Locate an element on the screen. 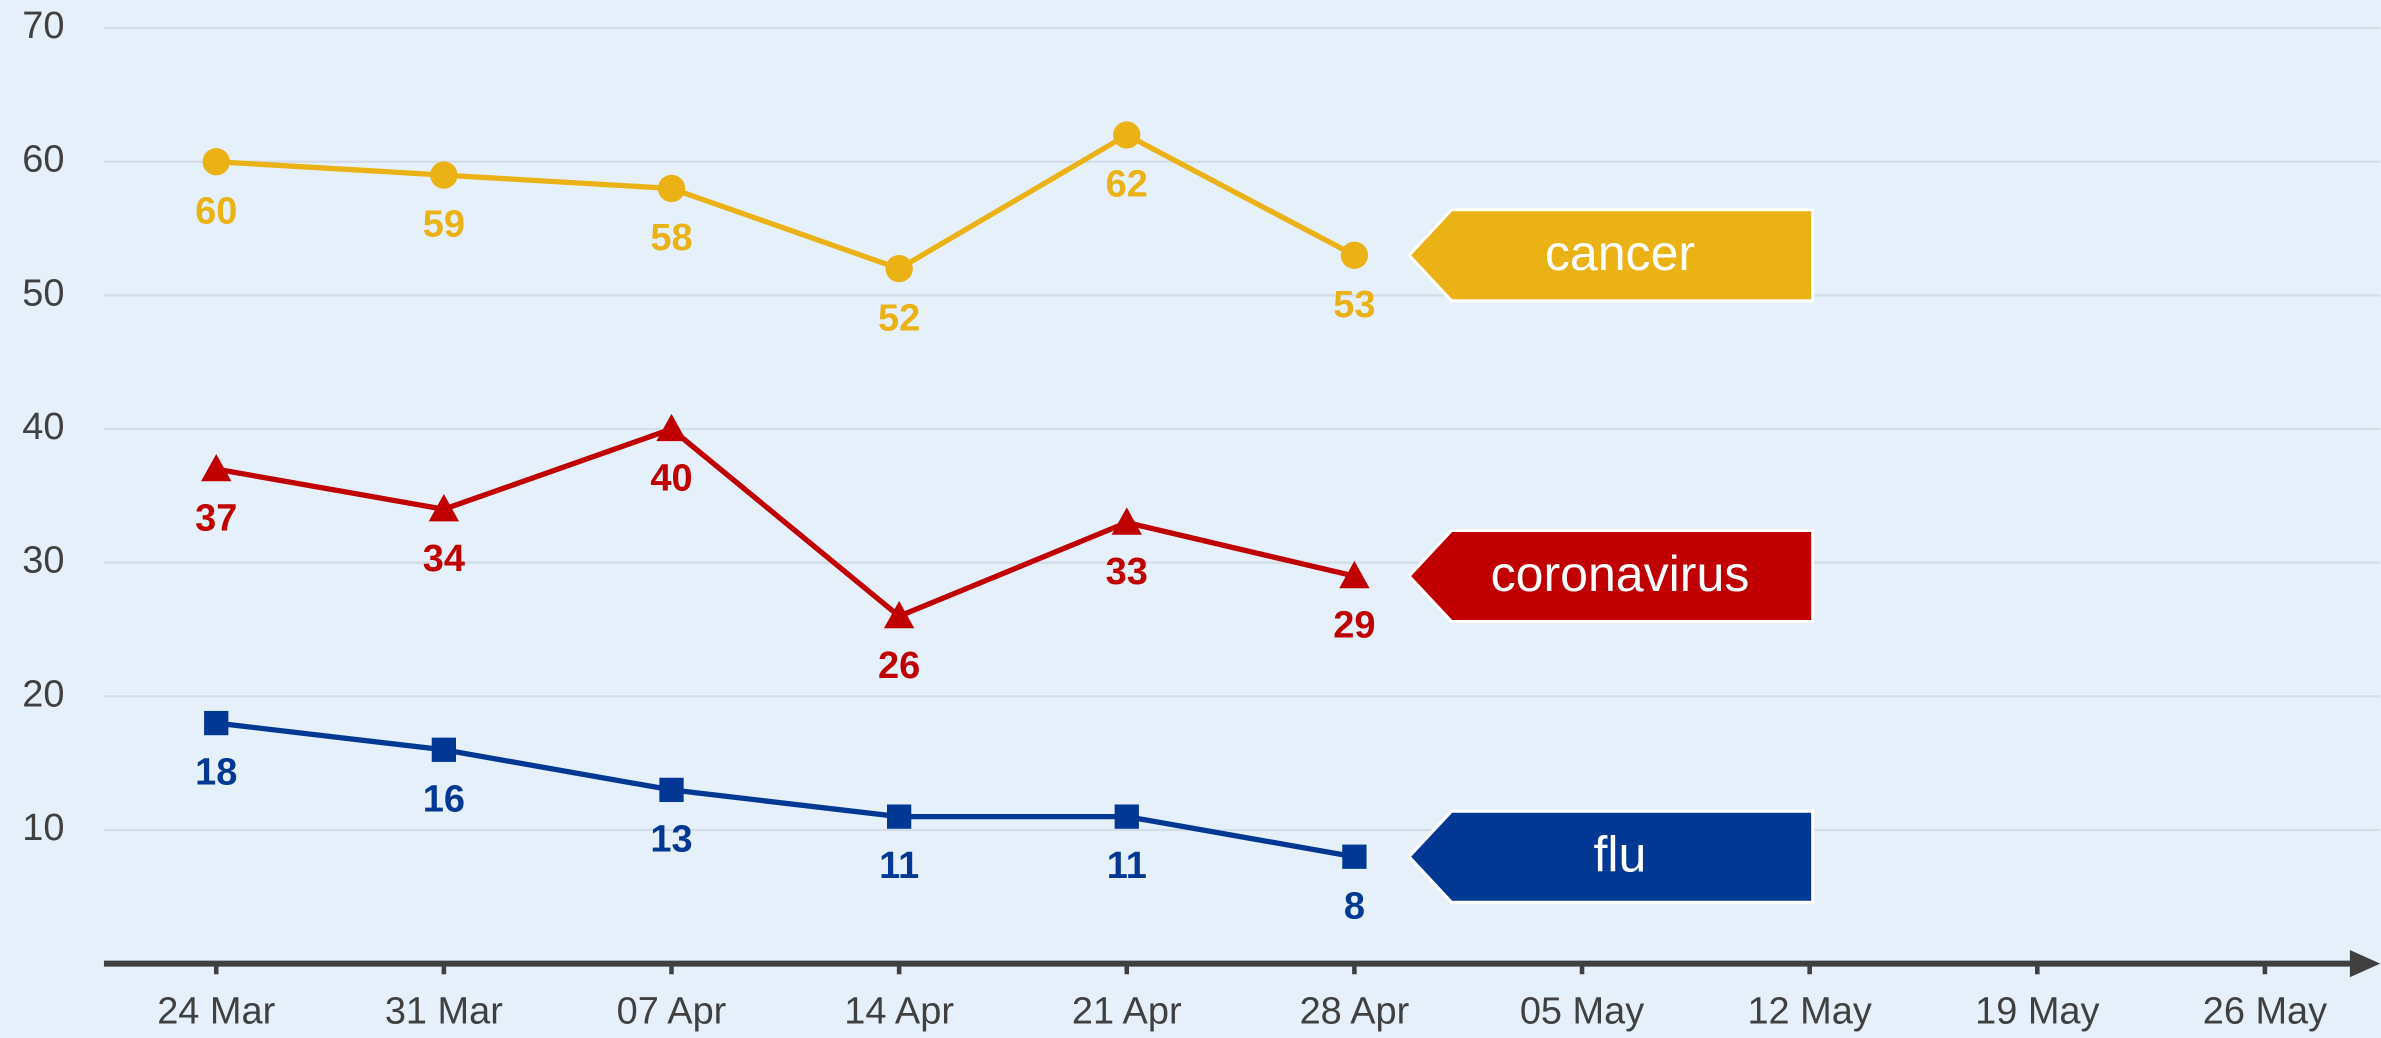 The image size is (2381, 1038). data-label: 40 is located at coordinates (671, 479).